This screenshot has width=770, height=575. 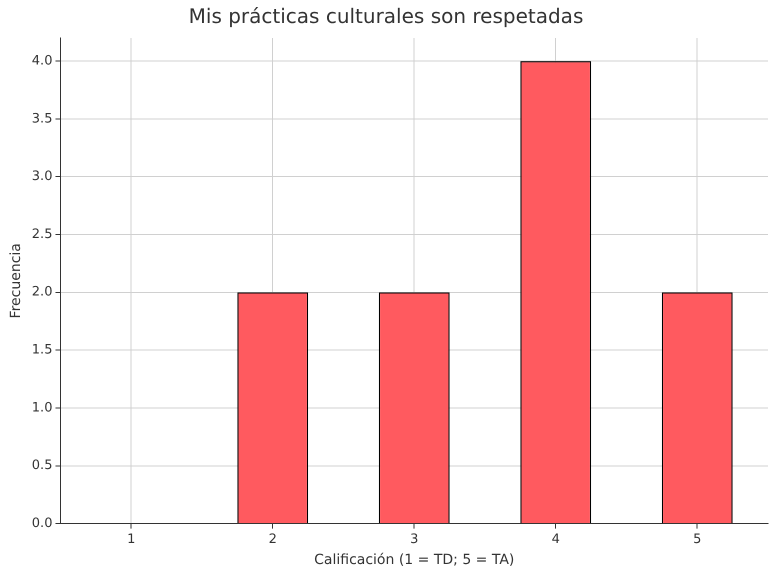 I want to click on x-tick-label: 3, so click(x=414, y=539).